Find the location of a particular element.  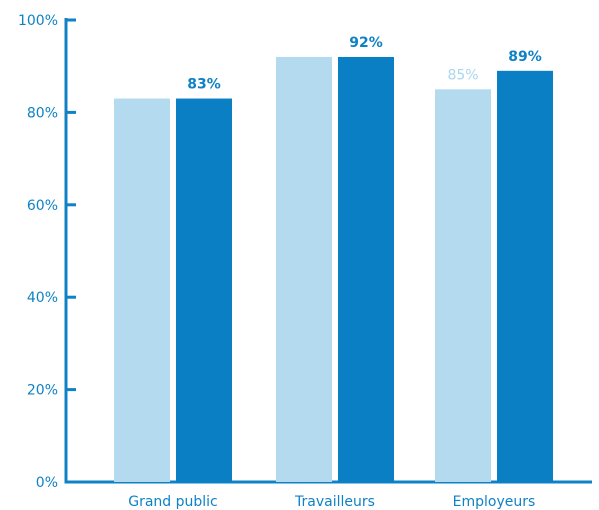

x-category-label: Employeurs is located at coordinates (494, 502).